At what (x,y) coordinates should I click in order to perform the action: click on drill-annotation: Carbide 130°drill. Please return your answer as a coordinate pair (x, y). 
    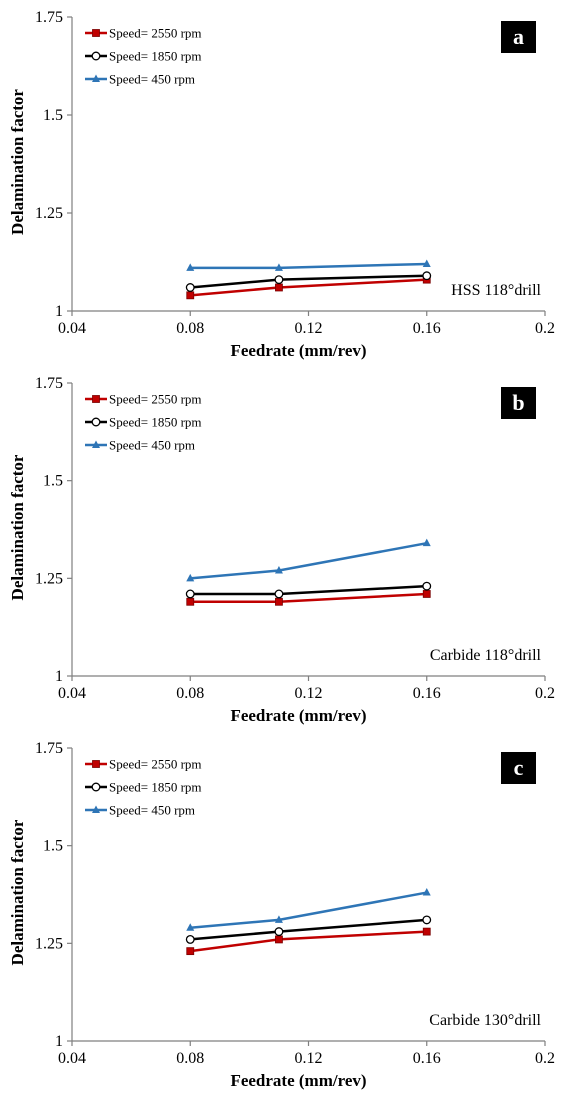
    Looking at the image, I should click on (485, 1020).